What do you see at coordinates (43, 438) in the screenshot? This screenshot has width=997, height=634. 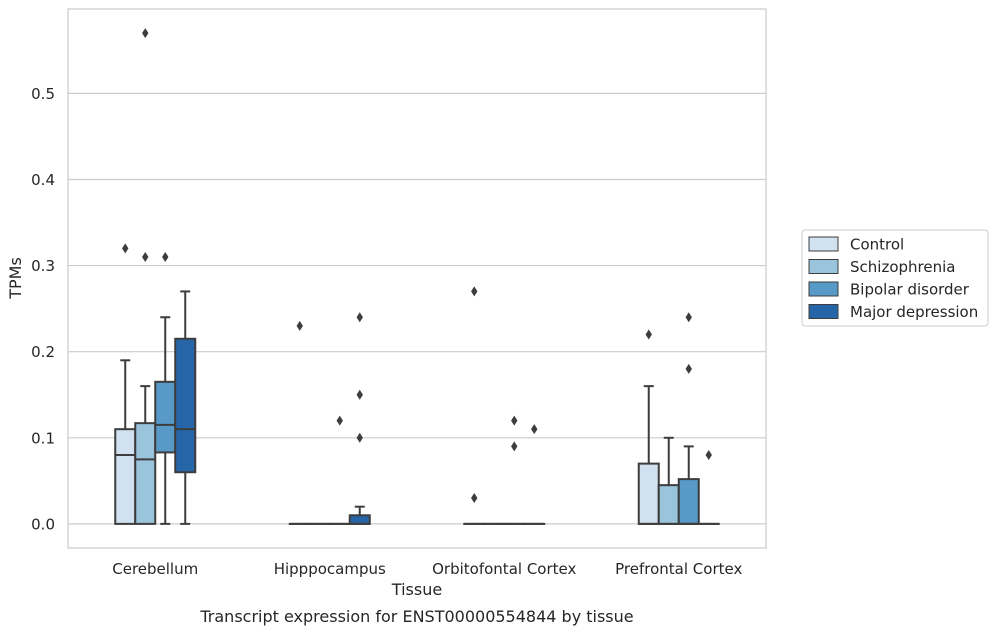 I see `y-tick-label: 0.1` at bounding box center [43, 438].